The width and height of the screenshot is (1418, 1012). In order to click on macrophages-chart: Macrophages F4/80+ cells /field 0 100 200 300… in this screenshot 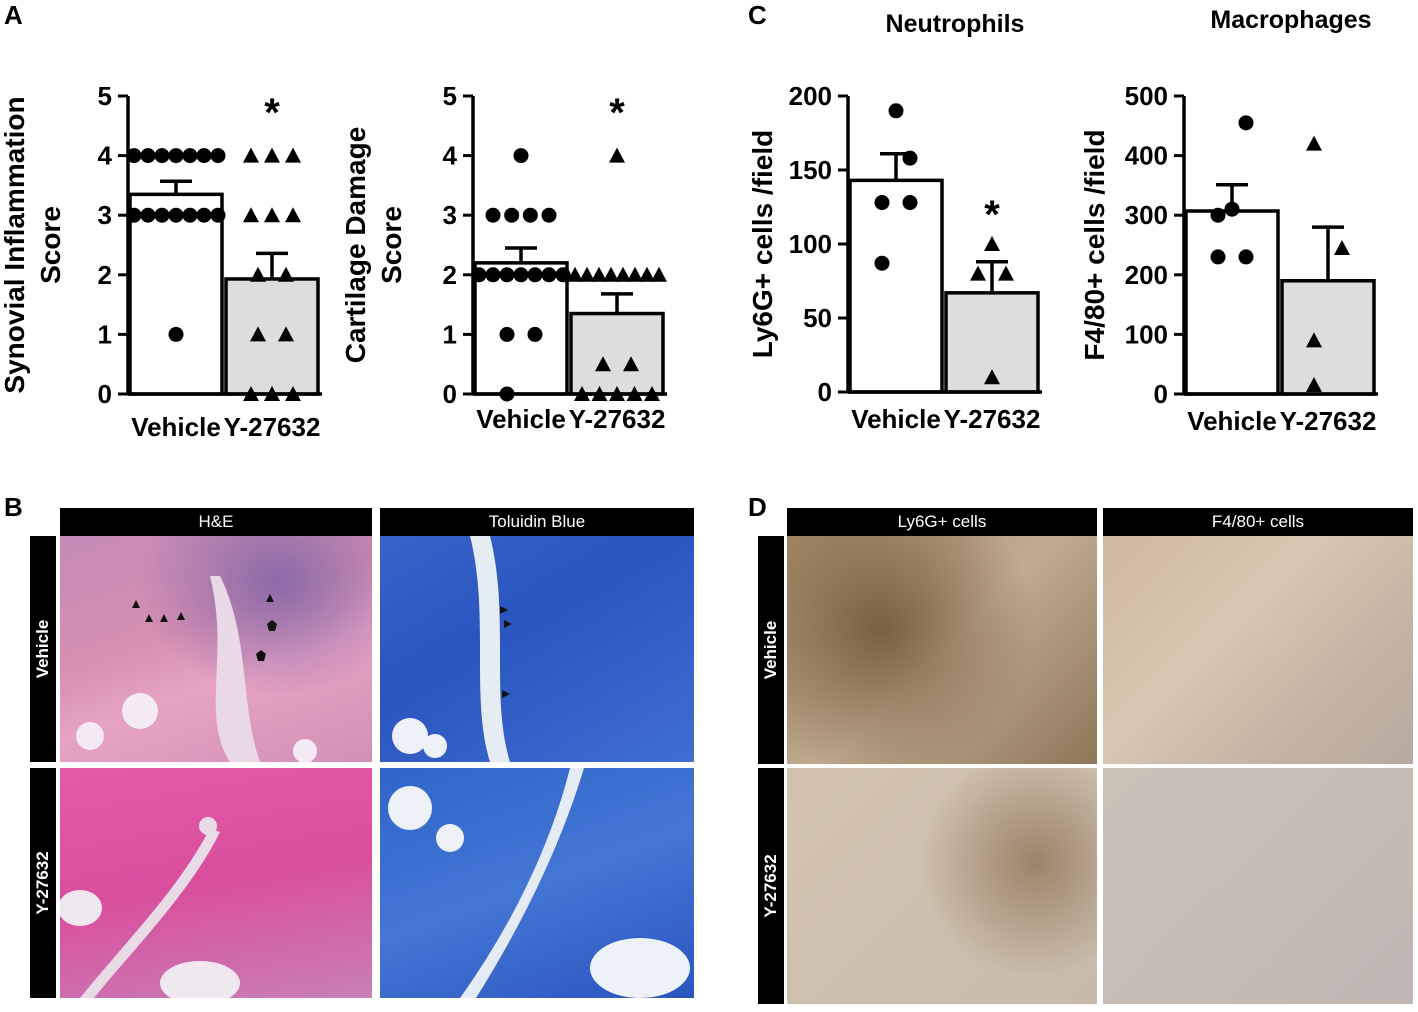, I will do `click(1228, 221)`.